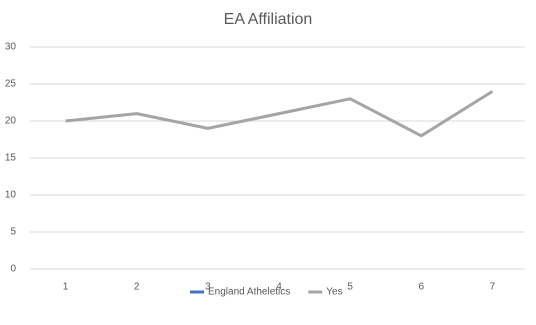  Describe the element at coordinates (279, 114) in the screenshot. I see `series-line` at that location.